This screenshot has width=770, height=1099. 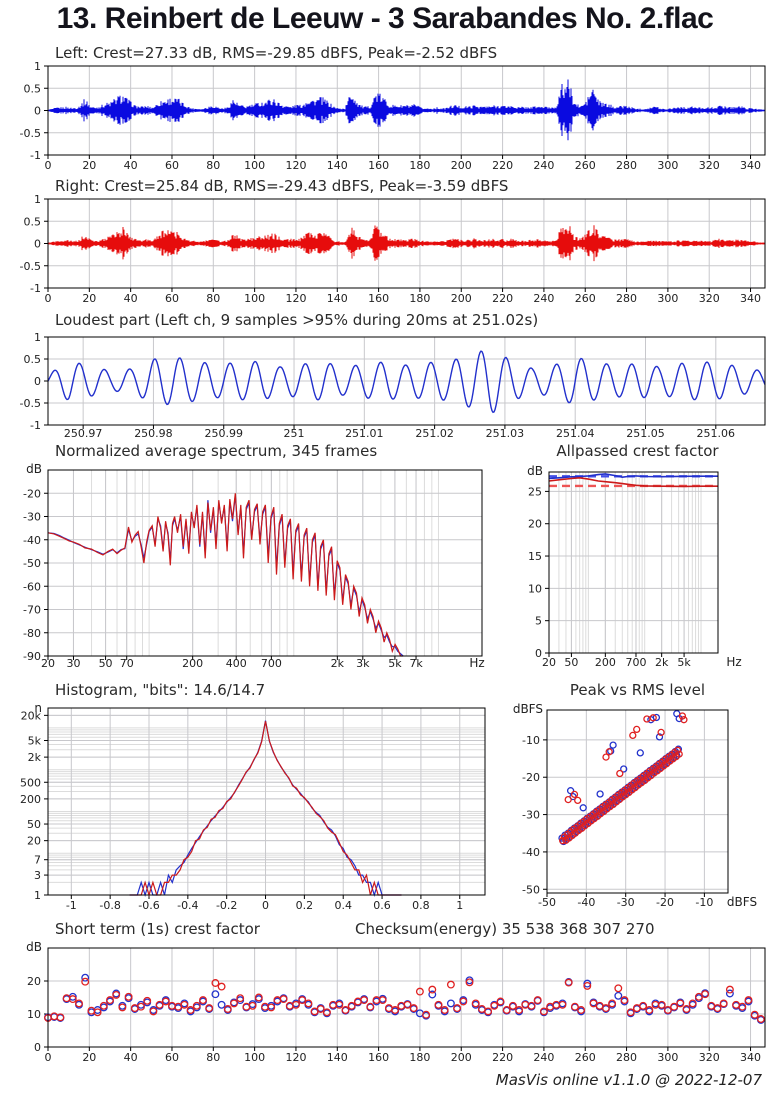 I want to click on svg-text: 400, so click(x=236, y=663).